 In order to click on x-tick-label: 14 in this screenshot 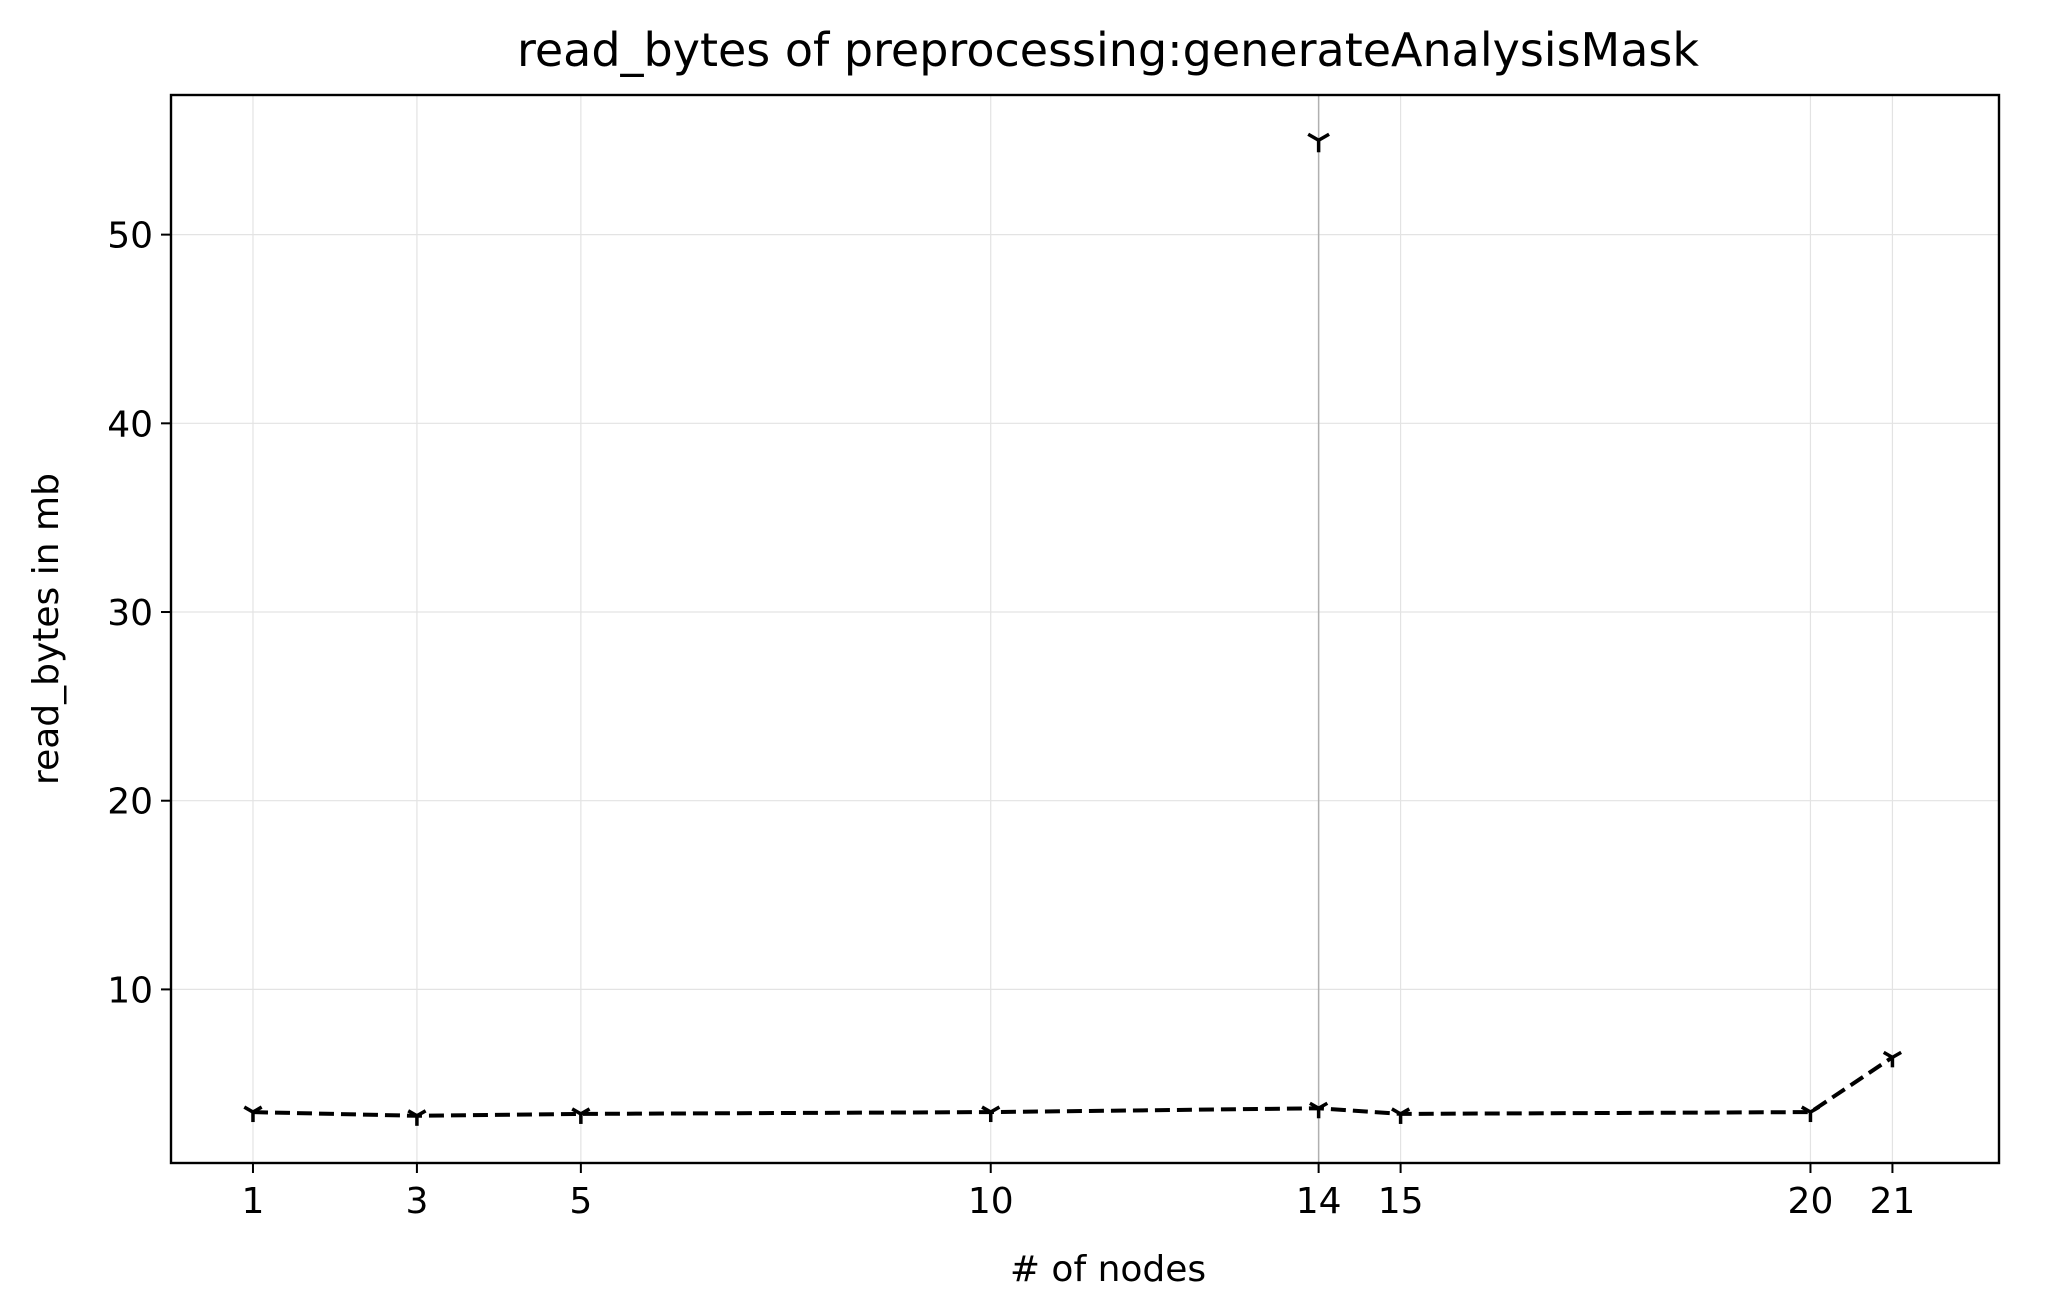, I will do `click(1319, 1201)`.